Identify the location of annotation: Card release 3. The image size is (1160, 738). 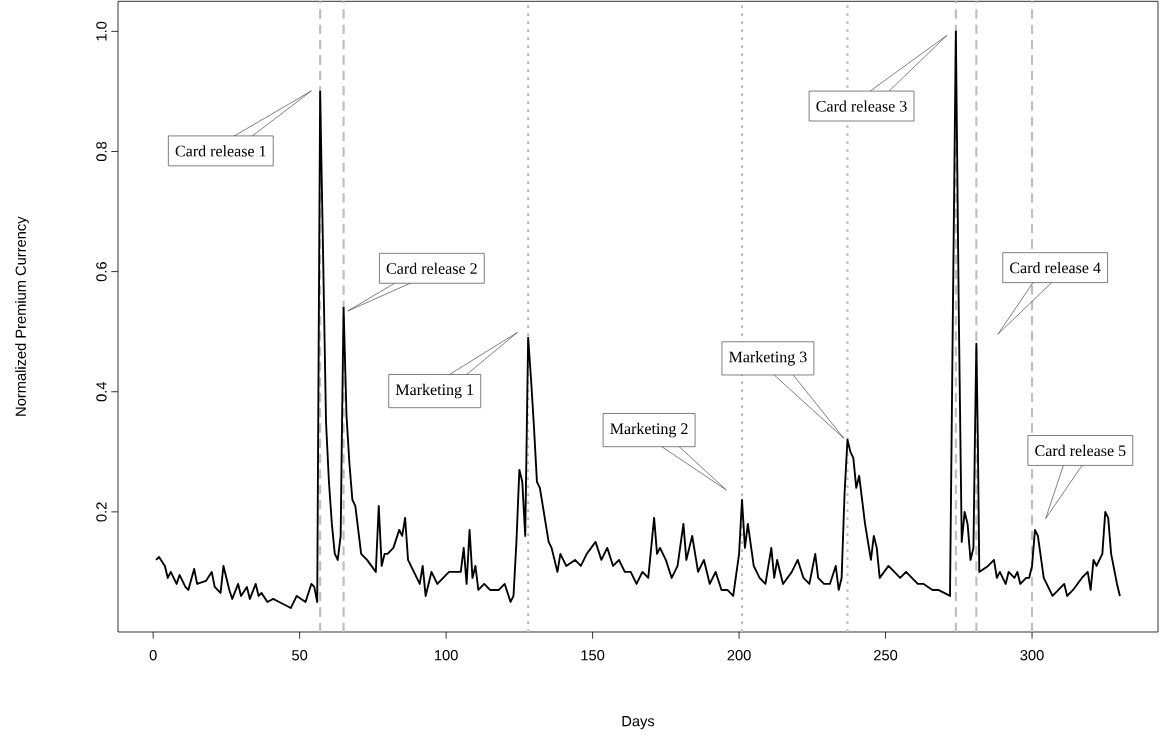
(861, 106).